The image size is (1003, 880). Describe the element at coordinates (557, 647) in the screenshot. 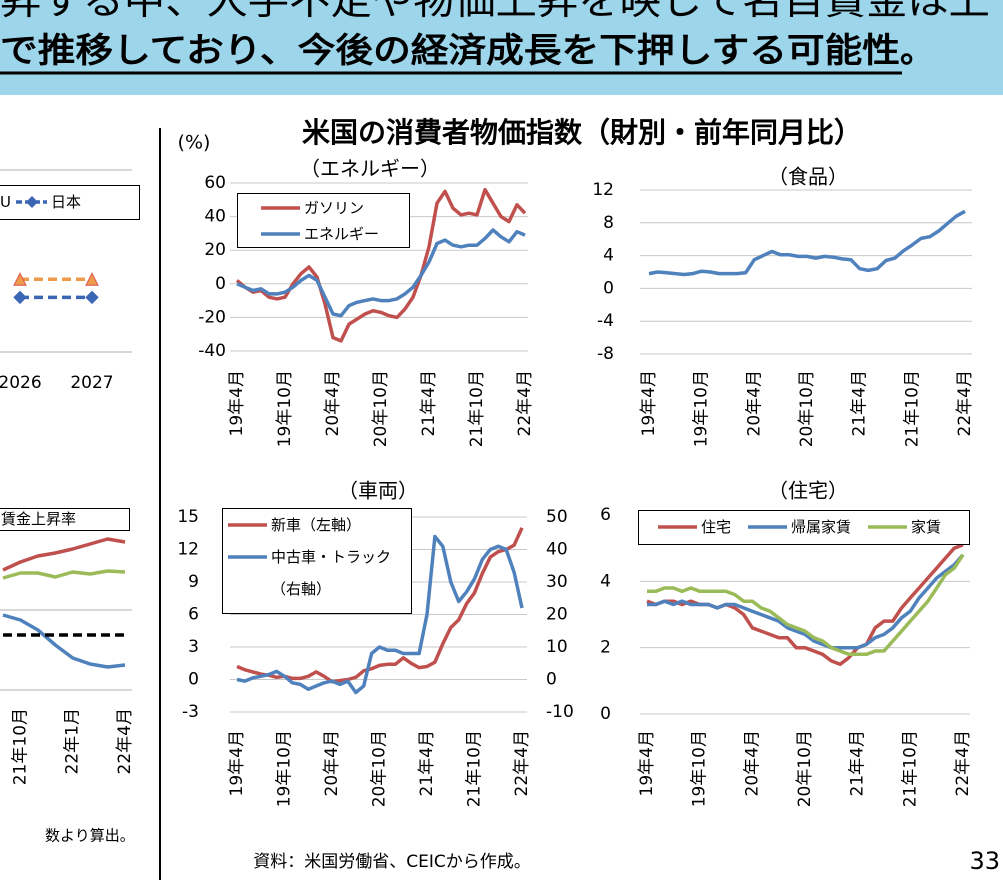

I see `y2-tick-label: 10` at that location.